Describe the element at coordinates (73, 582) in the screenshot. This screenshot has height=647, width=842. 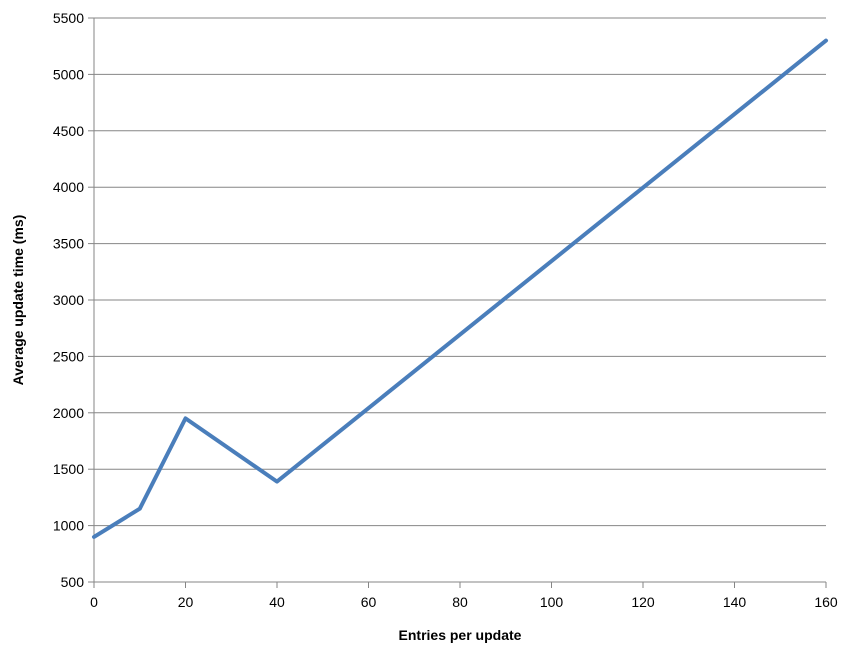
I see `y-tick-label-500: 500` at that location.